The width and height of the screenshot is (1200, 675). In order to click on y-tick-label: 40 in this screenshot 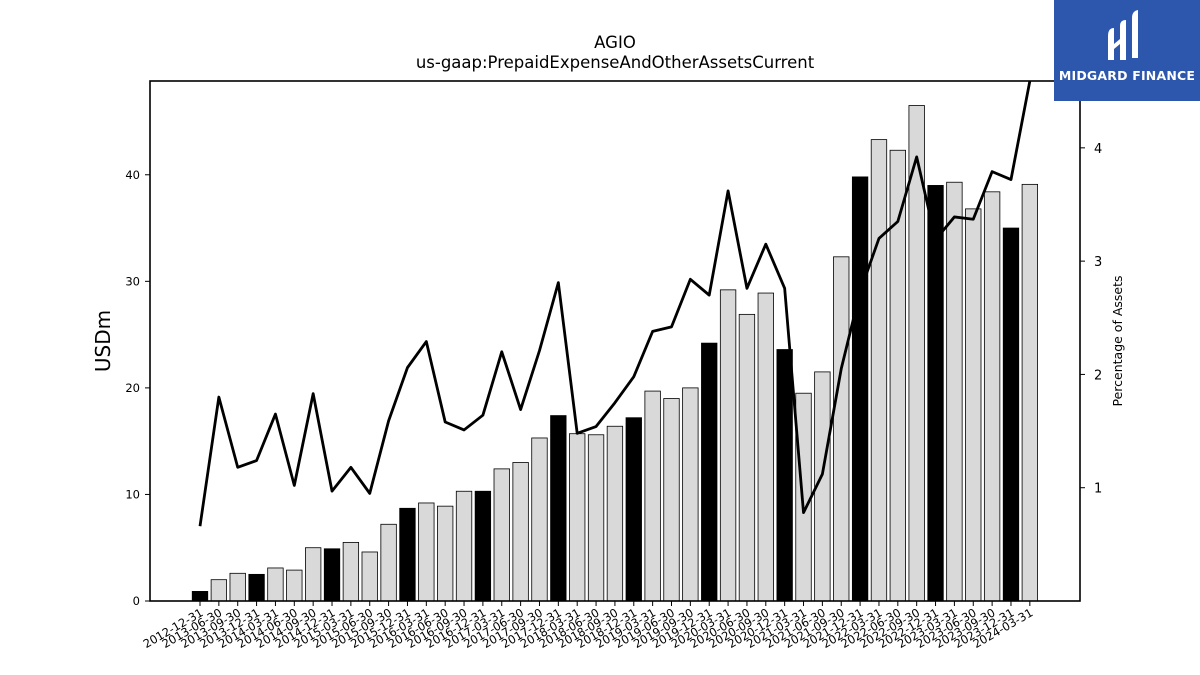, I will do `click(132, 175)`.